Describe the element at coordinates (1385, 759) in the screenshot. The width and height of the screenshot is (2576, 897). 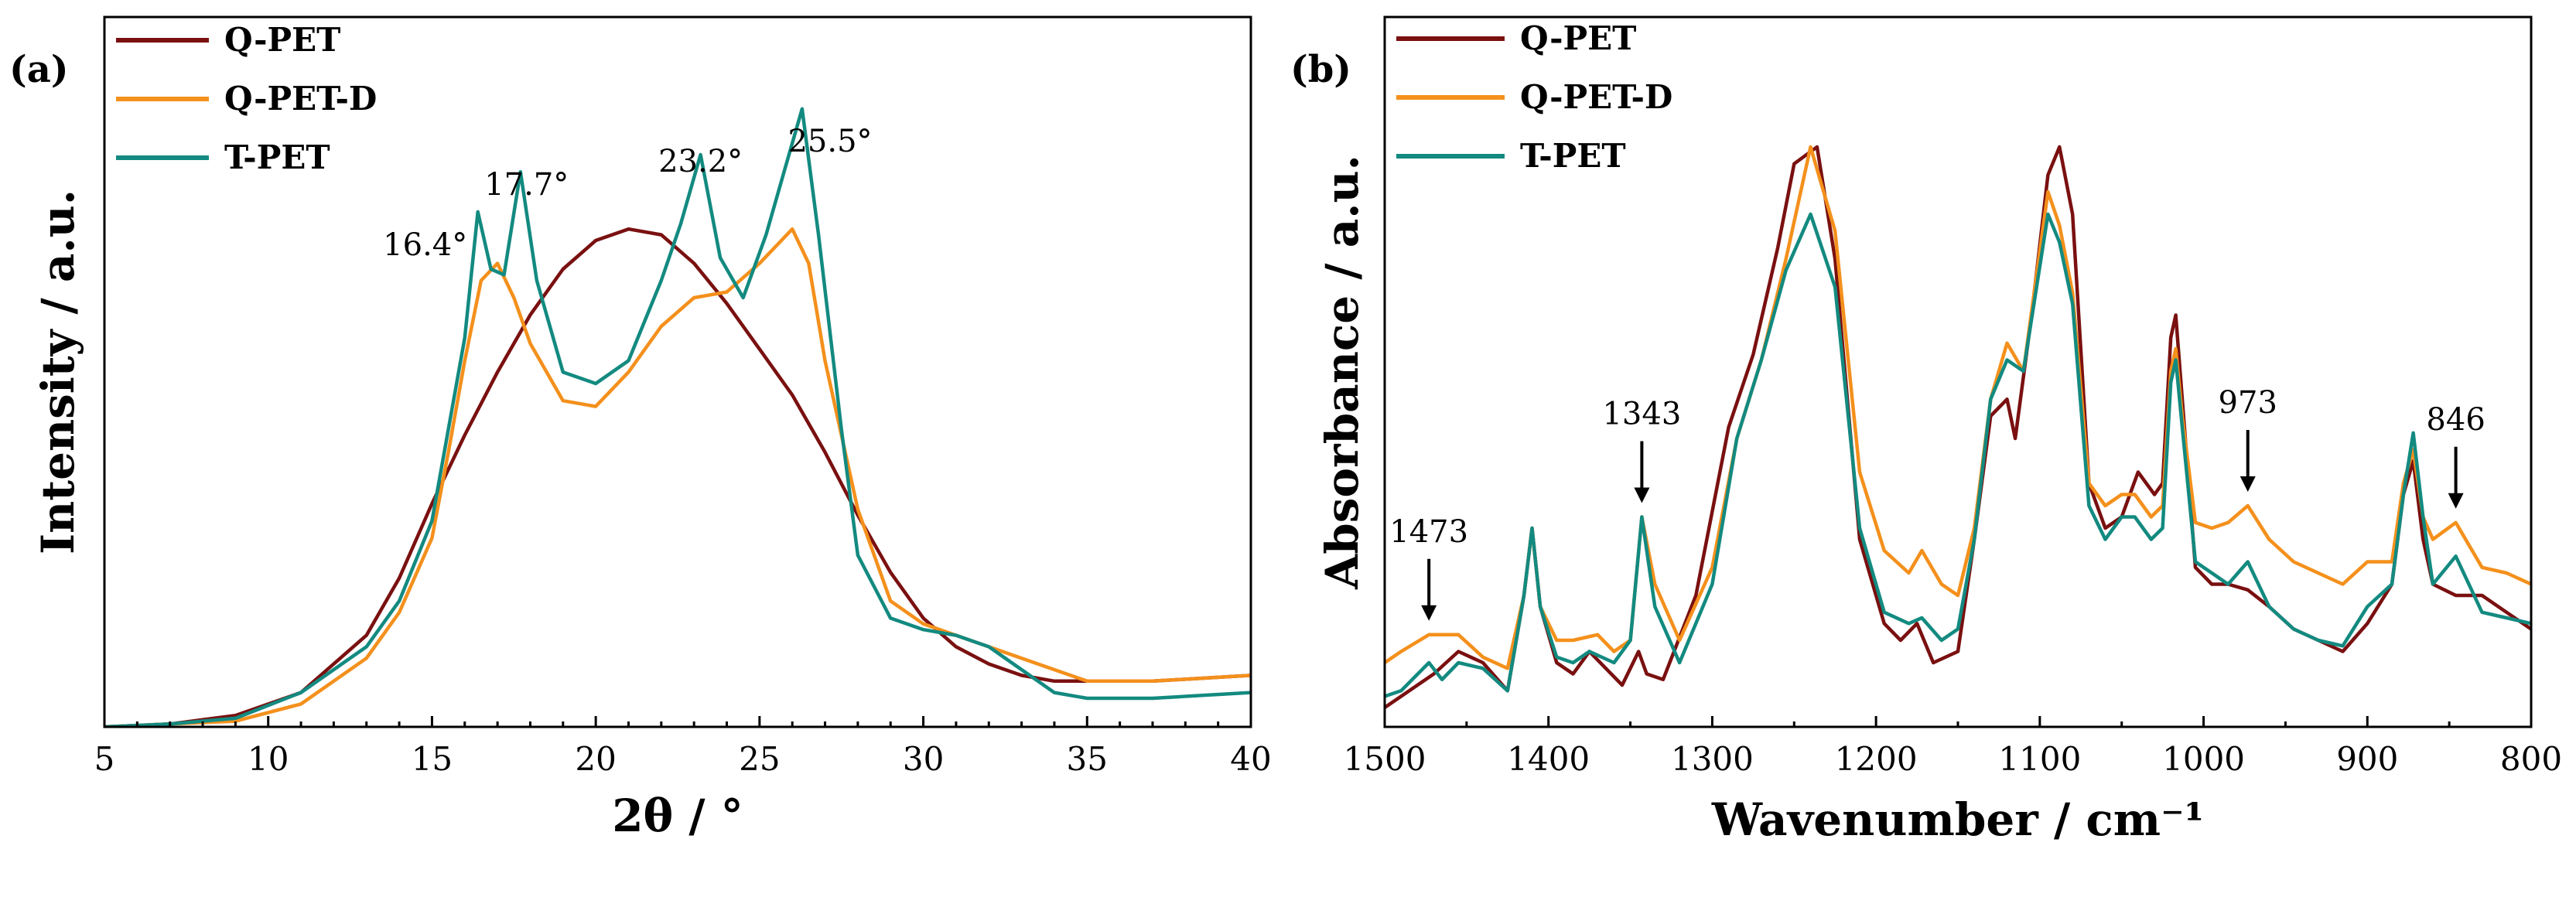
I see `x-tick-label: 1500` at that location.